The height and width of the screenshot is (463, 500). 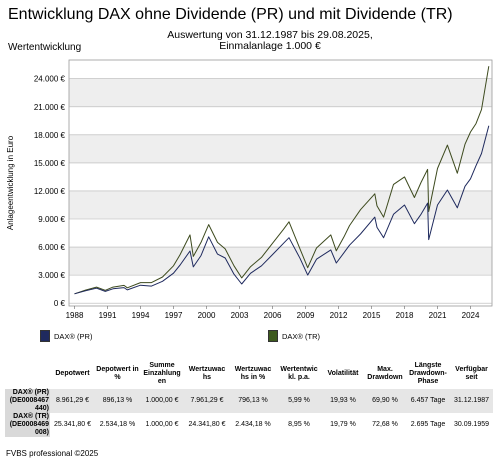 I want to click on table-header-cell: Wertzuwac hs, so click(x=207, y=373).